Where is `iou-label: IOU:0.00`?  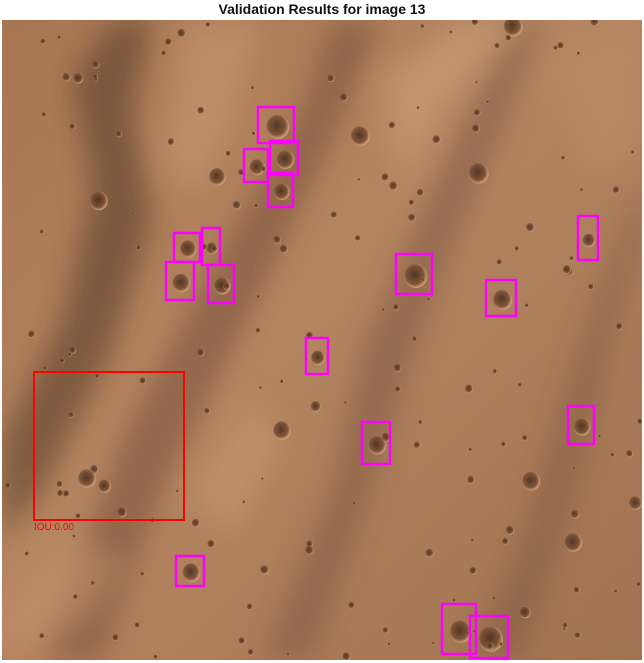 iou-label: IOU:0.00 is located at coordinates (54, 527).